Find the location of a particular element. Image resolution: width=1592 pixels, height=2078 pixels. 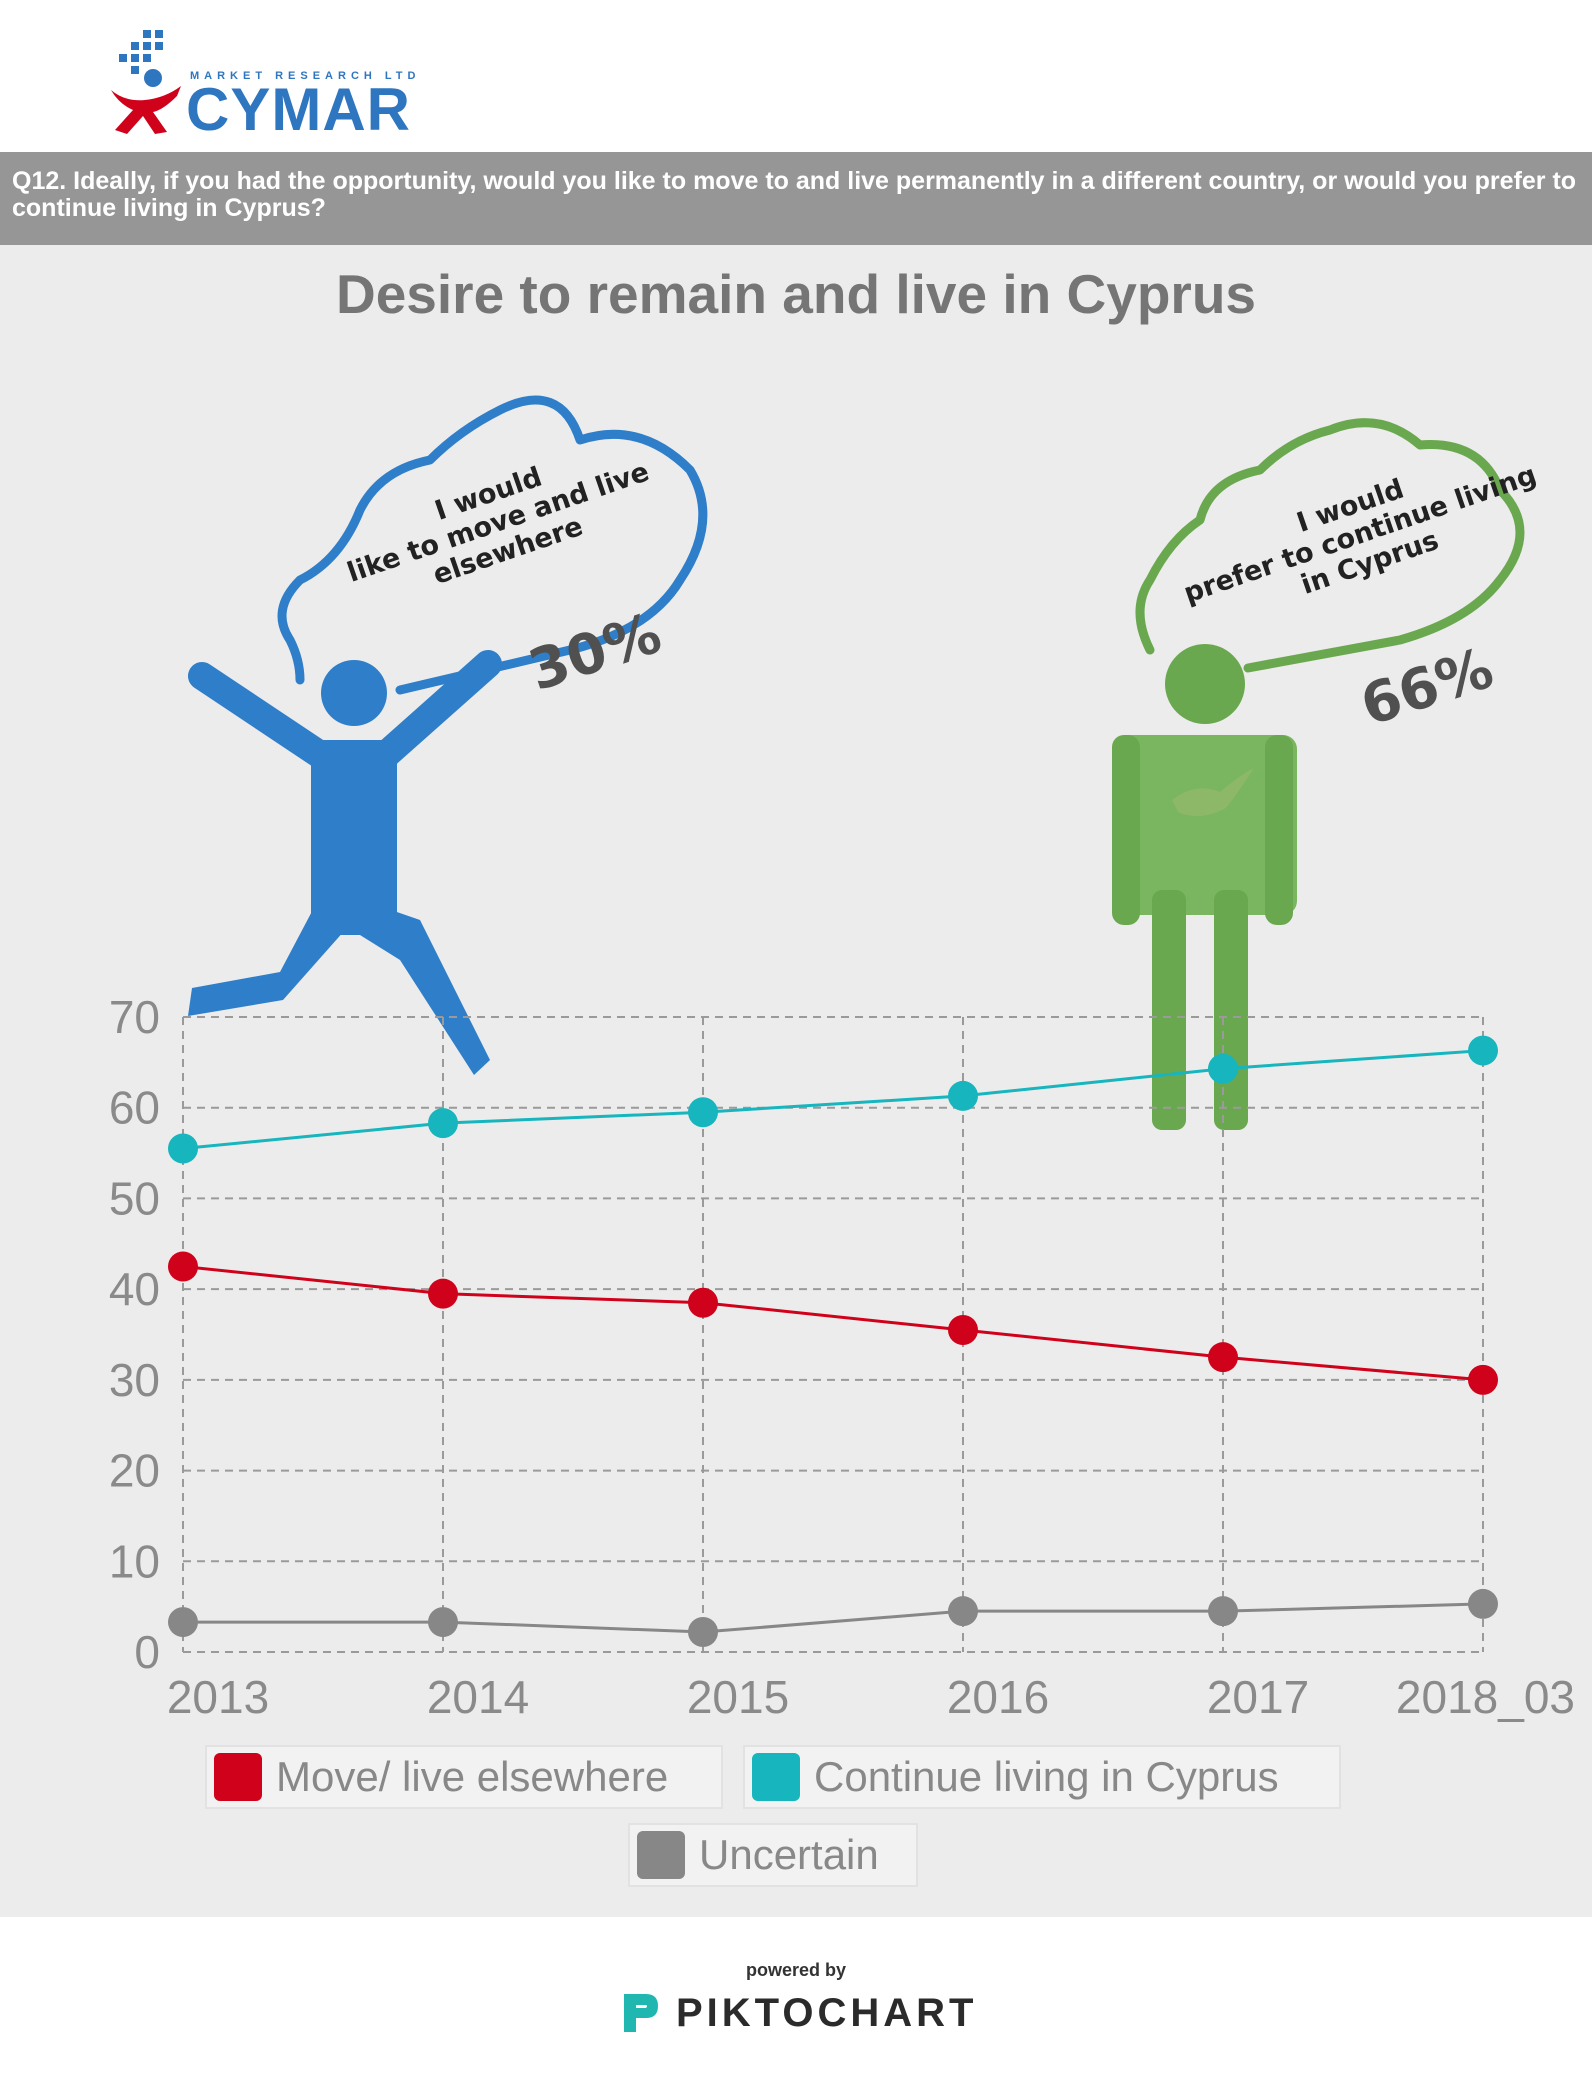

thought-bubble-left-icon is located at coordinates (492, 545).